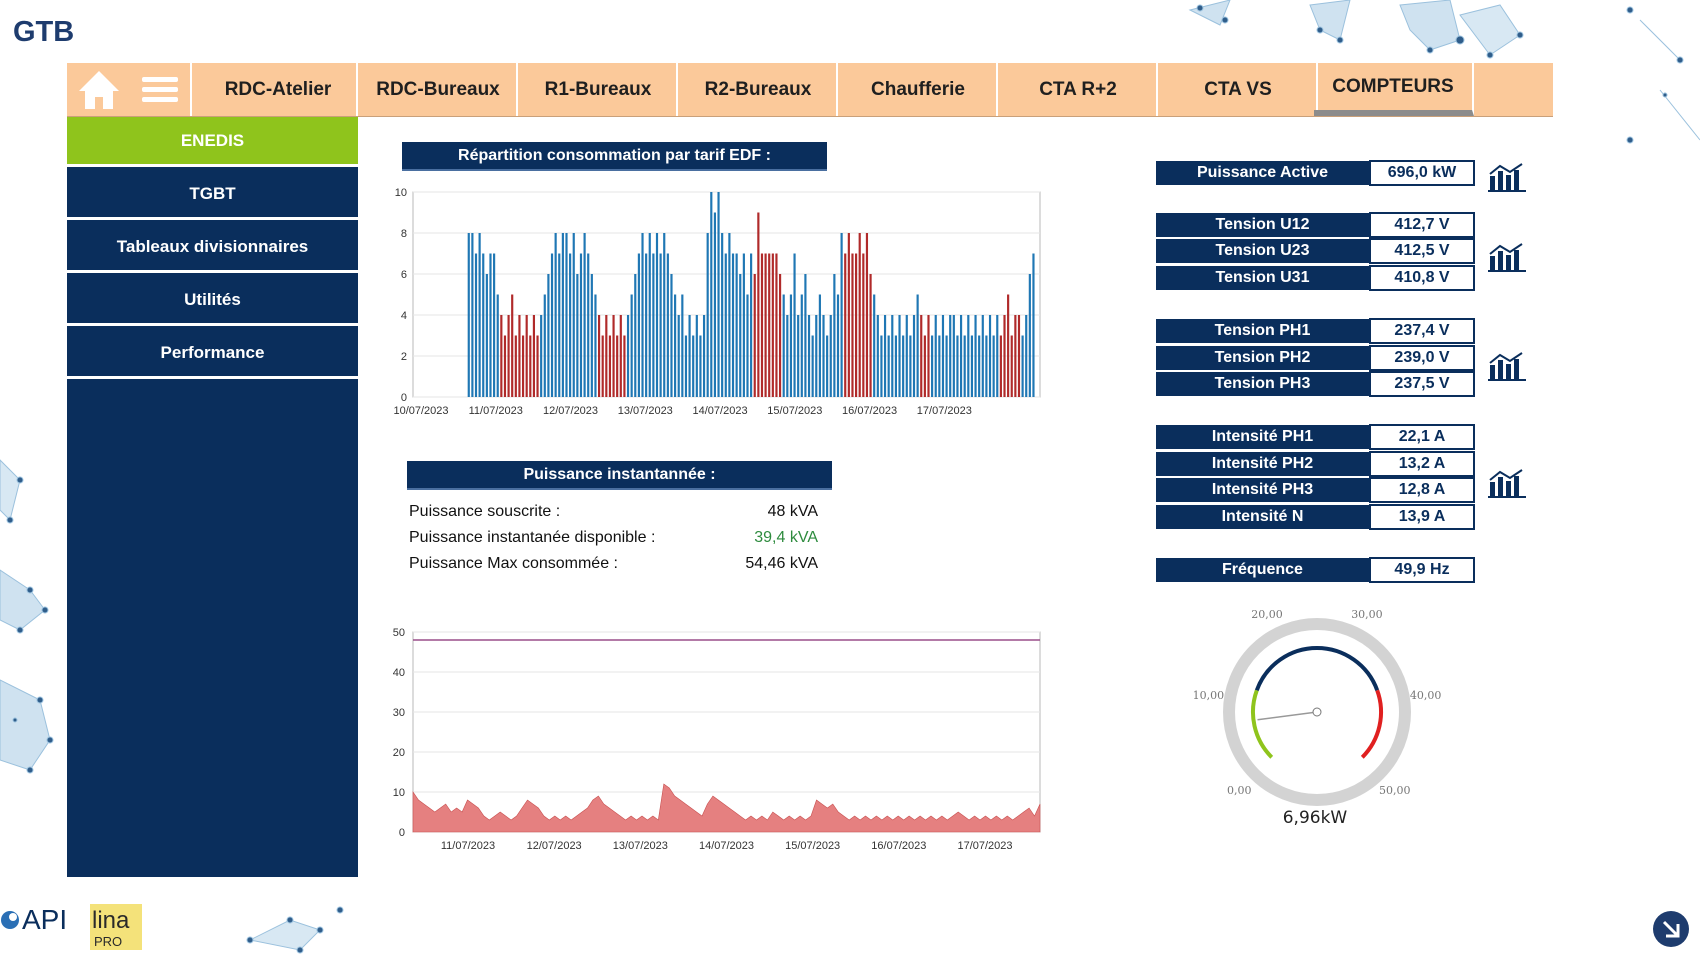 The width and height of the screenshot is (1700, 956). What do you see at coordinates (1422, 278) in the screenshot?
I see `measure-value: 410,8 V` at bounding box center [1422, 278].